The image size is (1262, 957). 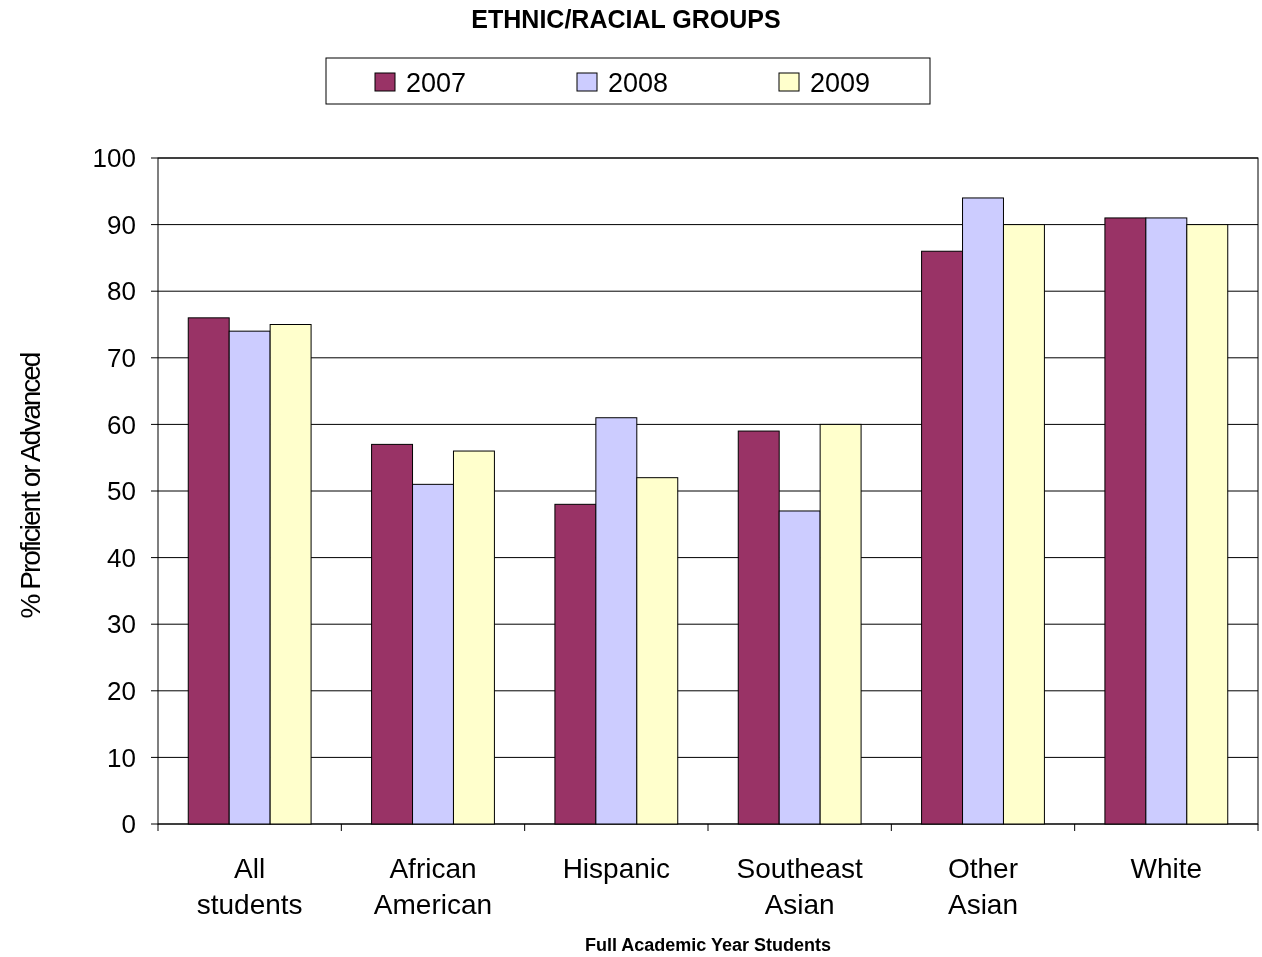 What do you see at coordinates (616, 868) in the screenshot?
I see `x-tick-label: Hispanic` at bounding box center [616, 868].